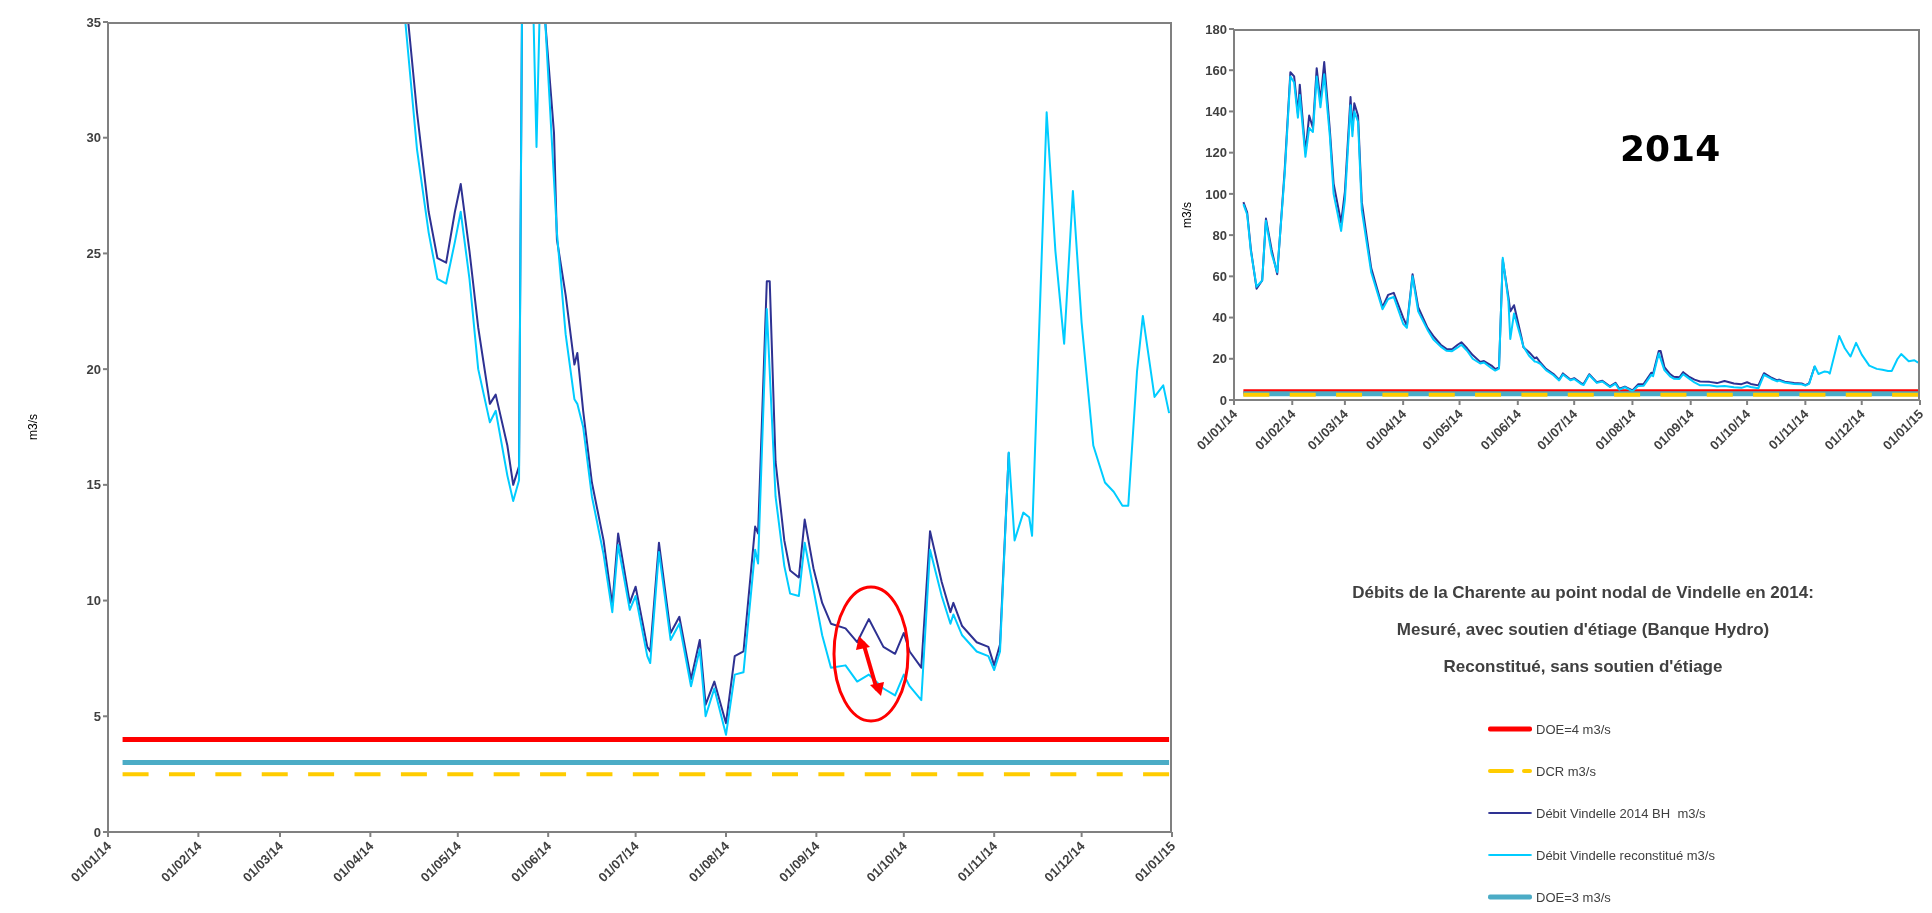 Image resolution: width=1932 pixels, height=913 pixels. What do you see at coordinates (1219, 235) in the screenshot?
I see `y-tick-label: 80` at bounding box center [1219, 235].